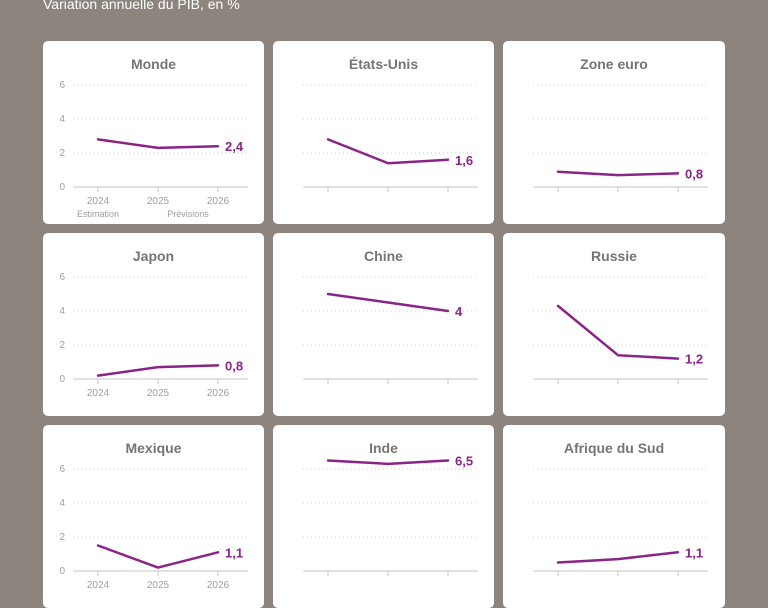 This screenshot has height=608, width=768. What do you see at coordinates (614, 448) in the screenshot?
I see `panel-title: Afrique du Sud` at bounding box center [614, 448].